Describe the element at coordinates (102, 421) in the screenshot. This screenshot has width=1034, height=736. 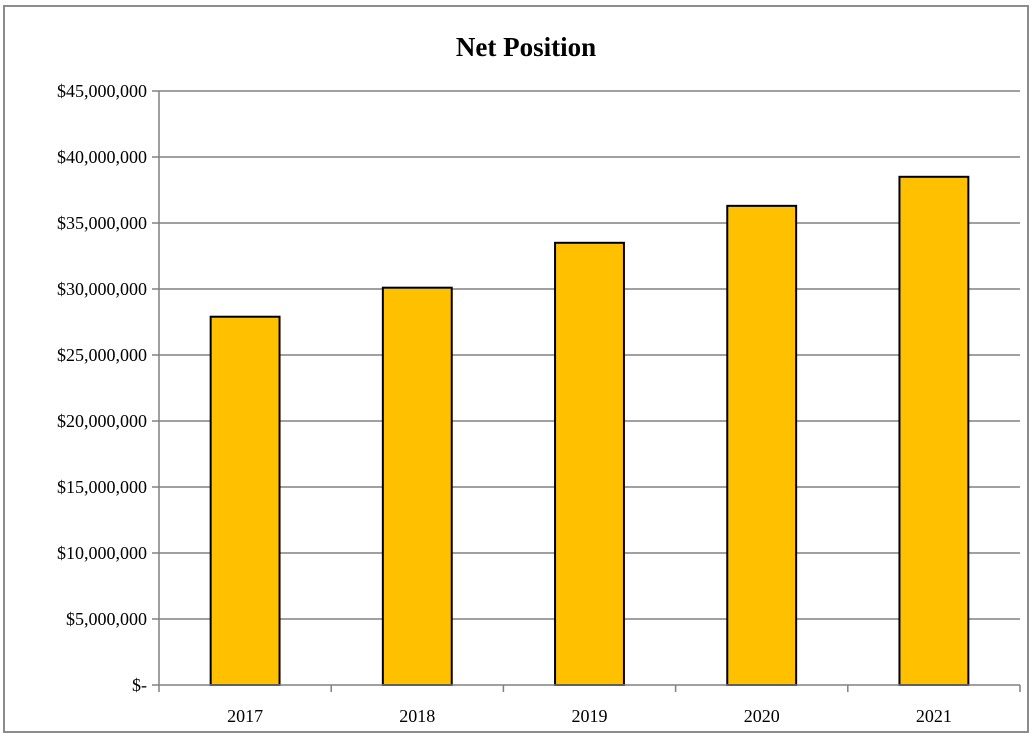
I see `y-tick-label: $20,000,000` at that location.